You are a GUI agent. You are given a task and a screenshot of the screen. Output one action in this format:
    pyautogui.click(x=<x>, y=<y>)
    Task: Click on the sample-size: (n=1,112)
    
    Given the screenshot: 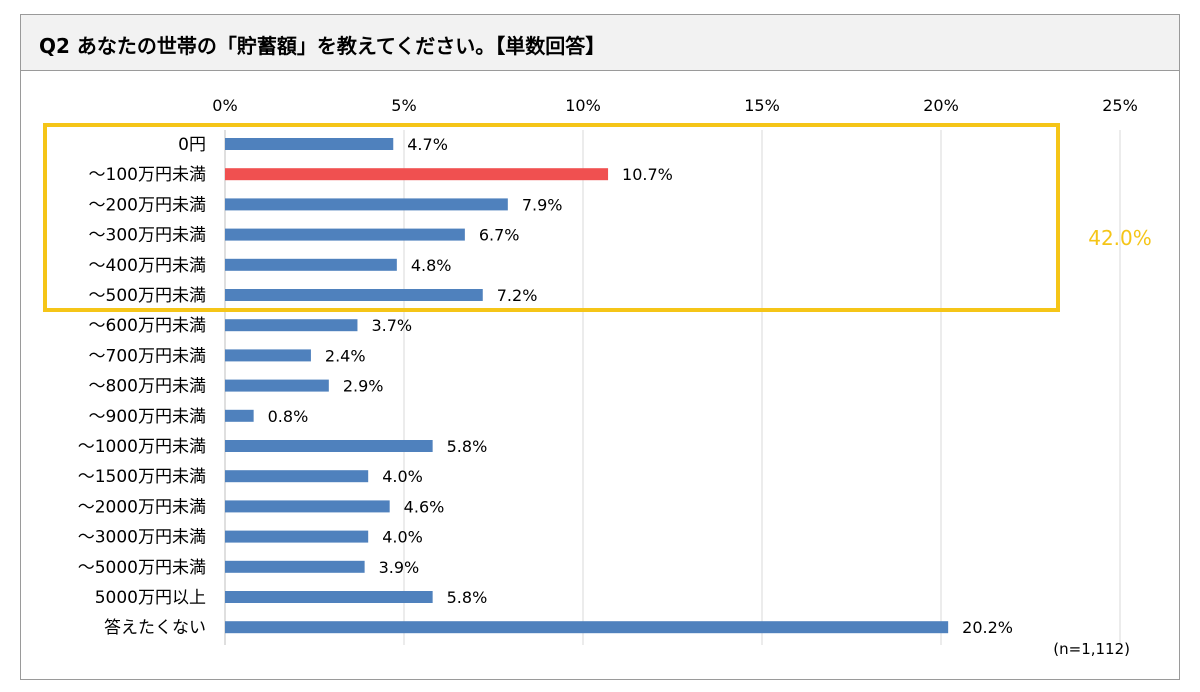 What is the action you would take?
    pyautogui.click(x=1091, y=649)
    